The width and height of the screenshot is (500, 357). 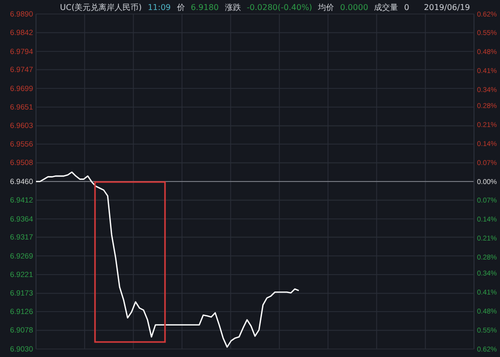 What do you see at coordinates (447, 7) in the screenshot?
I see `text: 2019/06/19` at bounding box center [447, 7].